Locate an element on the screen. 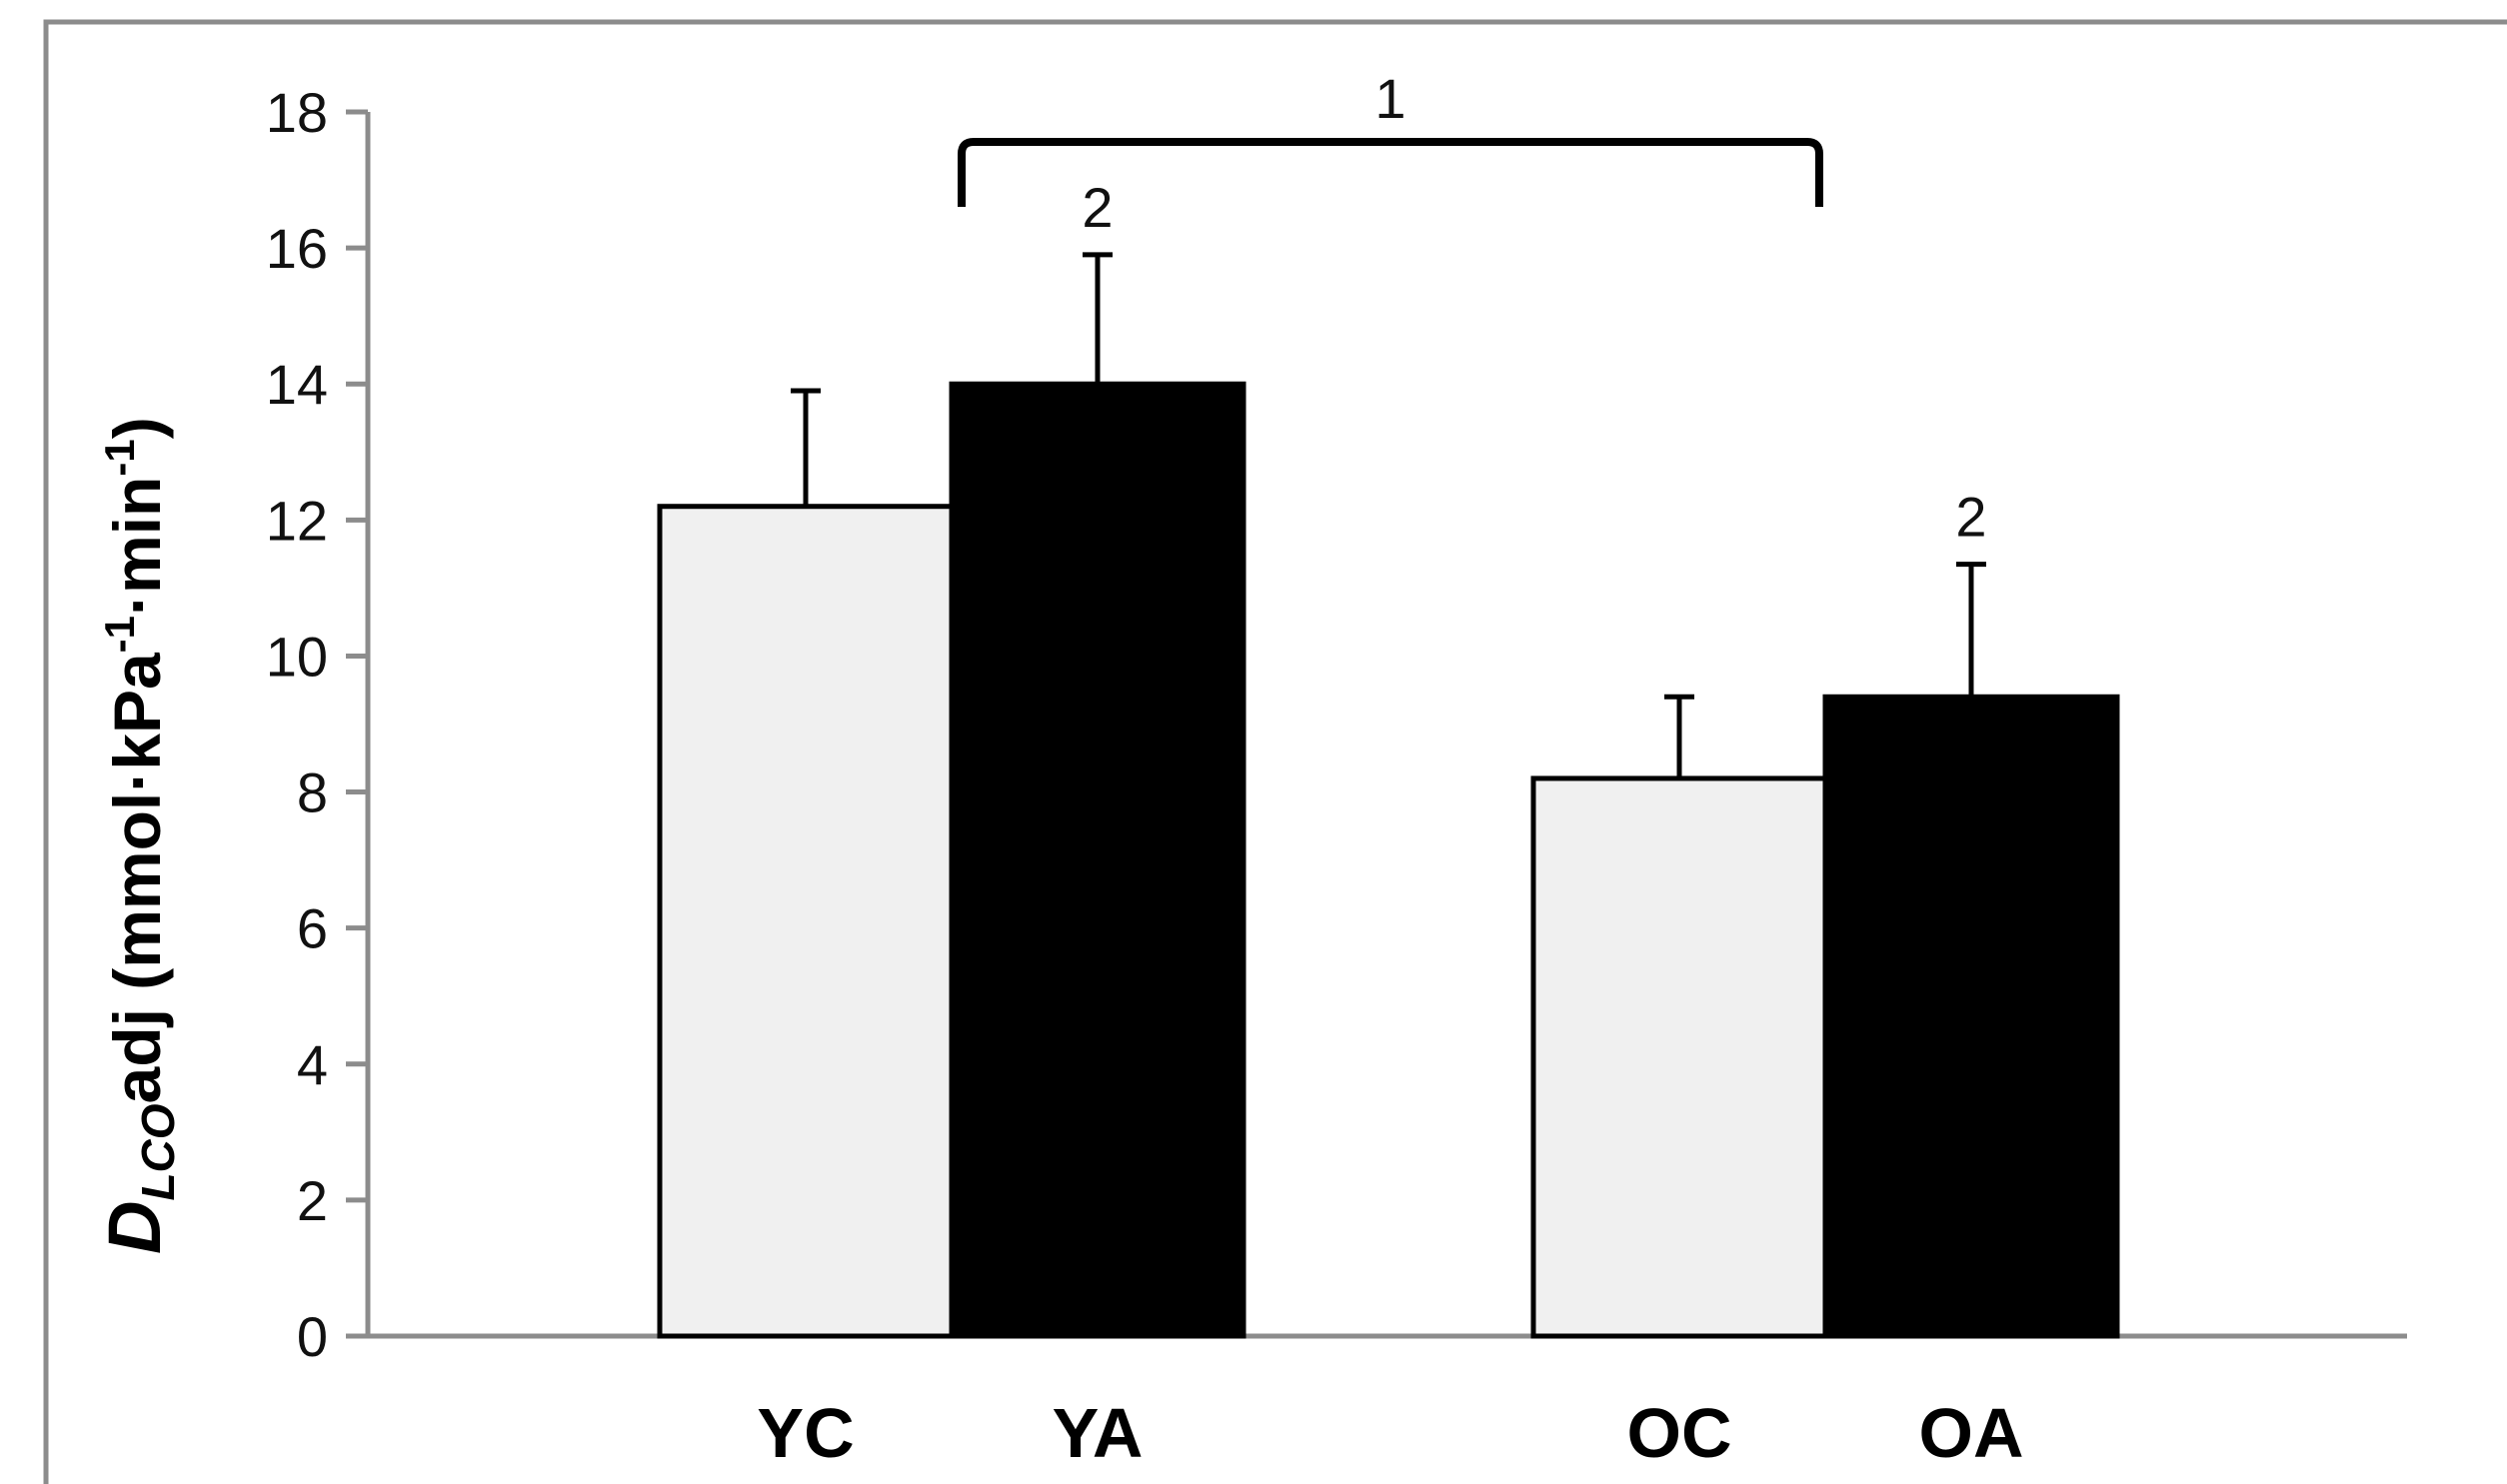 The width and height of the screenshot is (2507, 1484). annotations-group: 2 2 1 is located at coordinates (1472, 308).